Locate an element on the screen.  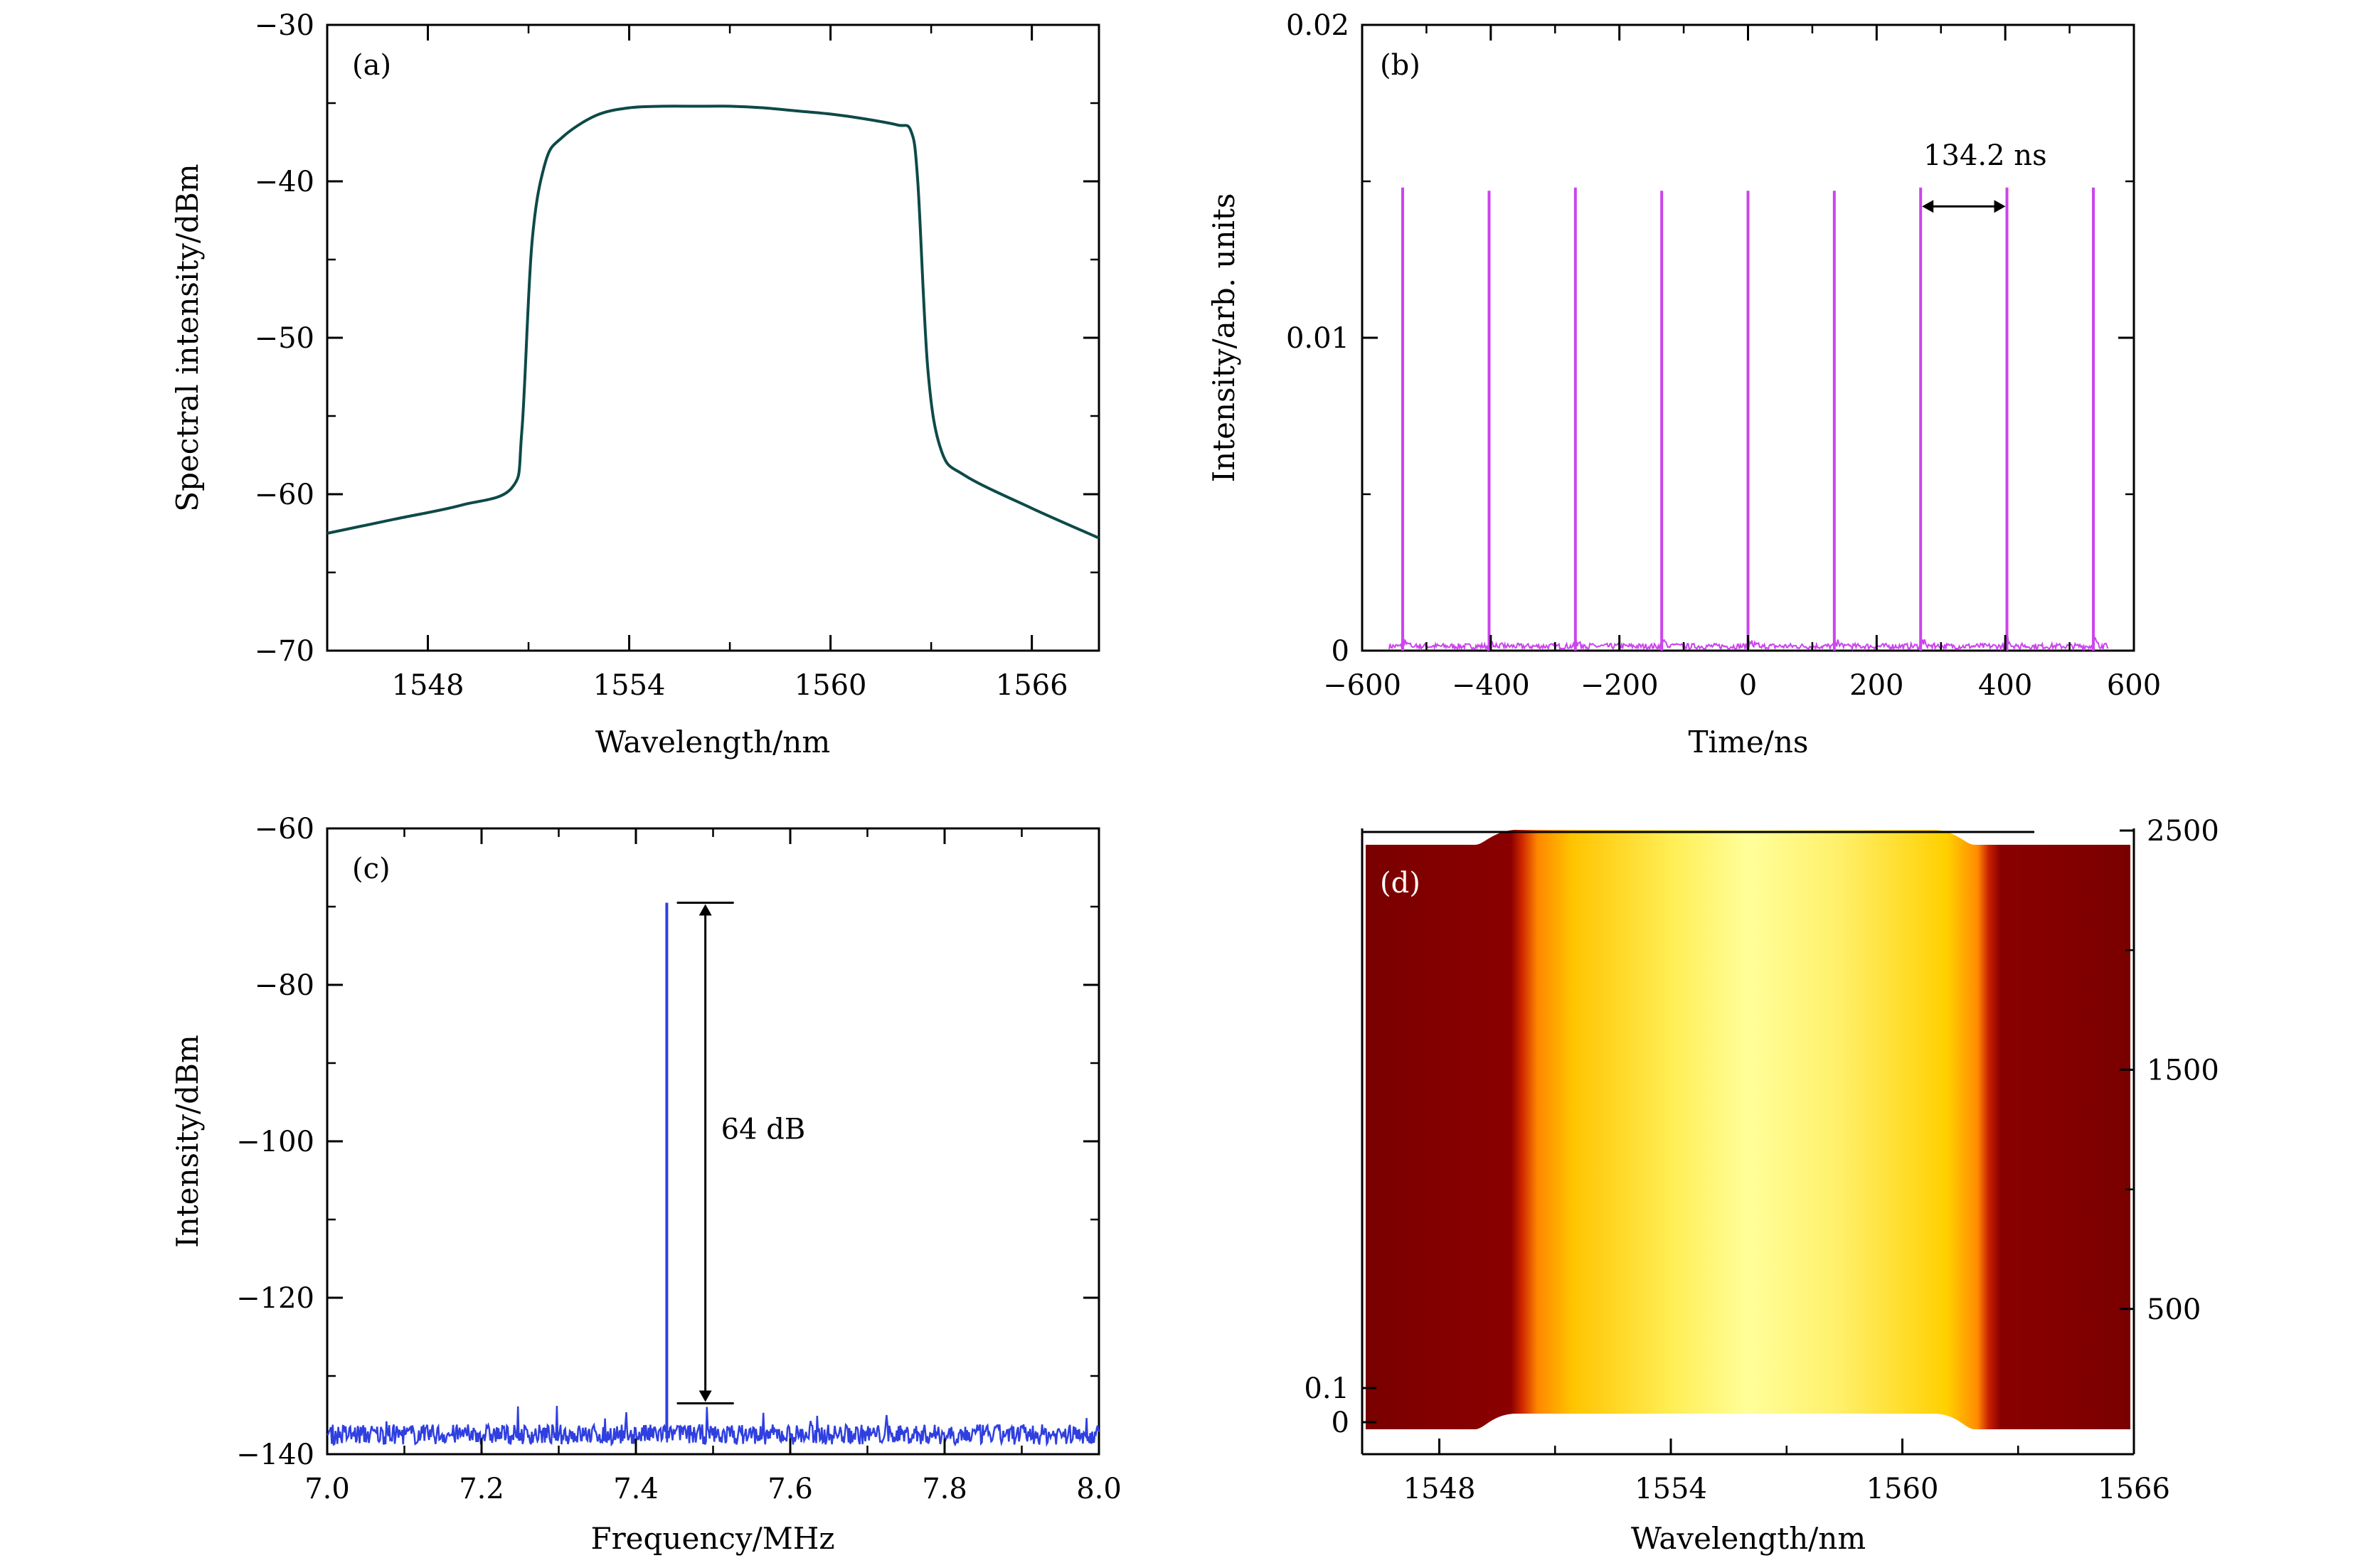
panel-b-period-annotation is located at coordinates (1964, 206).